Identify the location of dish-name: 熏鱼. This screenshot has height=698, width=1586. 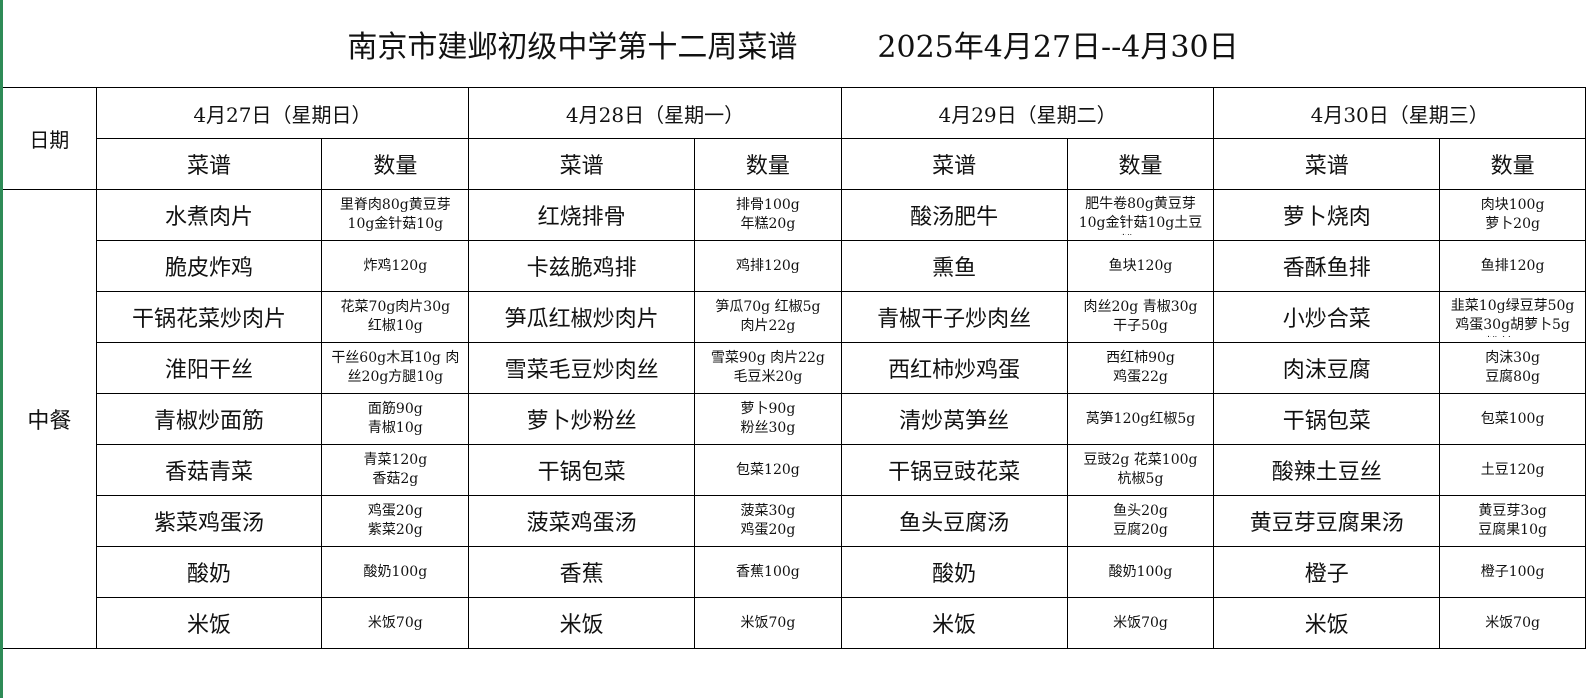
(954, 266).